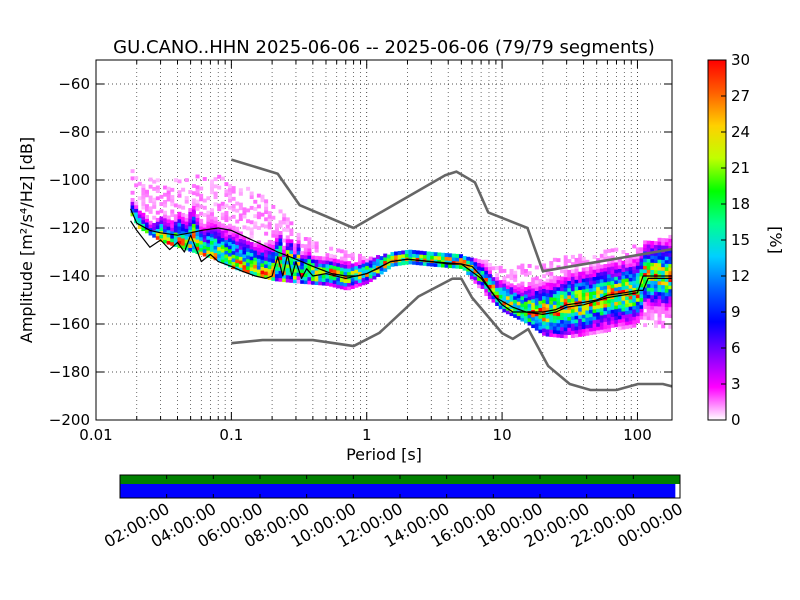 Image resolution: width=800 pixels, height=600 pixels. What do you see at coordinates (451, 215) in the screenshot?
I see `noise-model-nhnm-line` at bounding box center [451, 215].